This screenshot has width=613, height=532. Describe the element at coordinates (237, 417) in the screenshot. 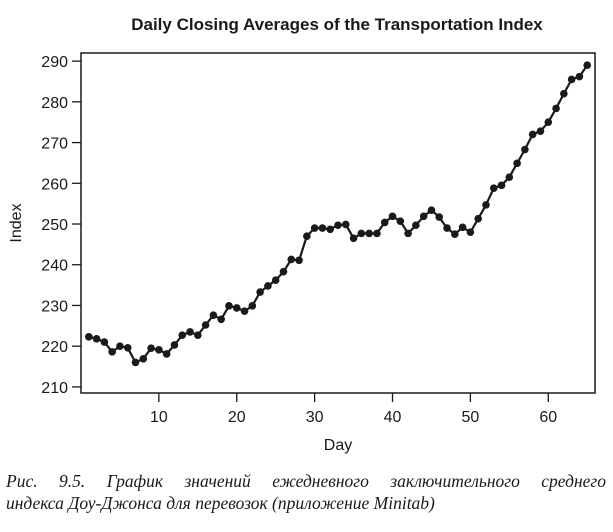

I see `x-tick-label: 20` at that location.